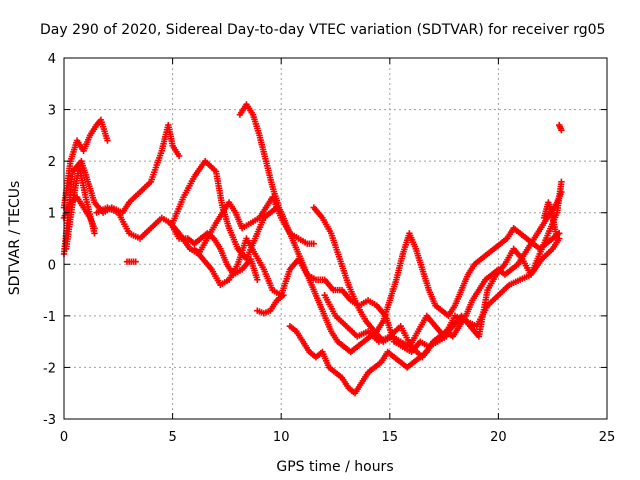 The image size is (640, 480). I want to click on x-tick-label: 25, so click(607, 437).